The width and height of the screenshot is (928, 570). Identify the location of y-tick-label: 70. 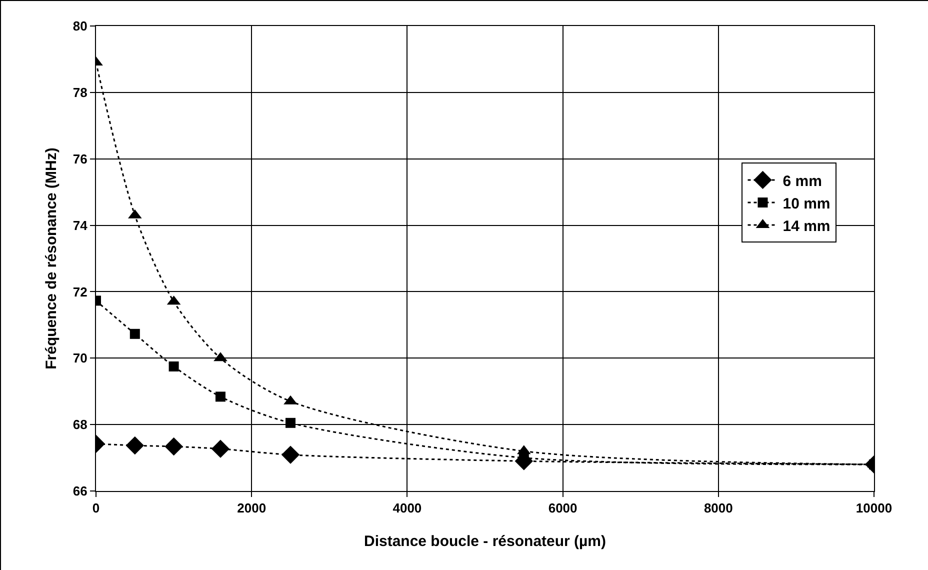
(80, 358).